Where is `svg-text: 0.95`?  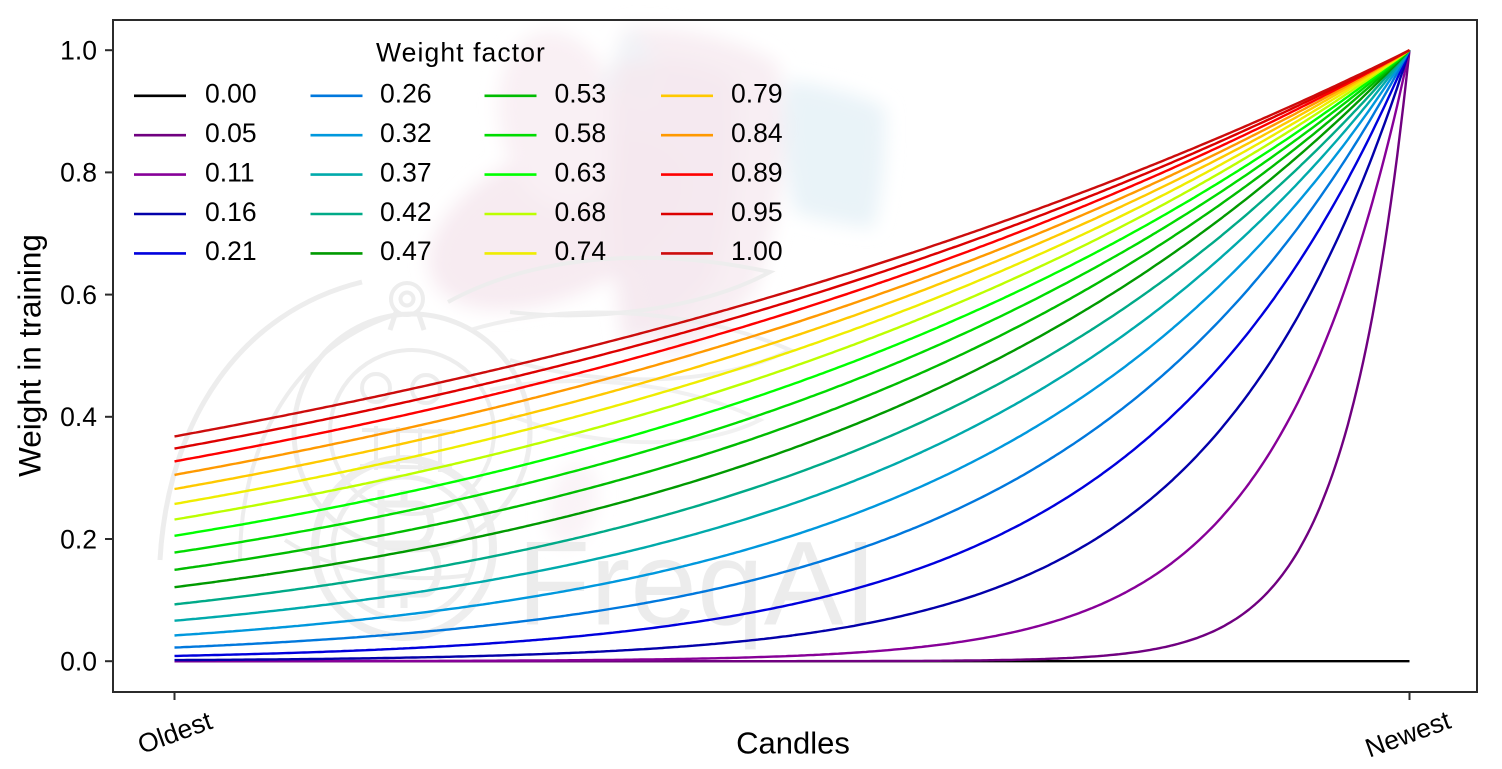 svg-text: 0.95 is located at coordinates (757, 212).